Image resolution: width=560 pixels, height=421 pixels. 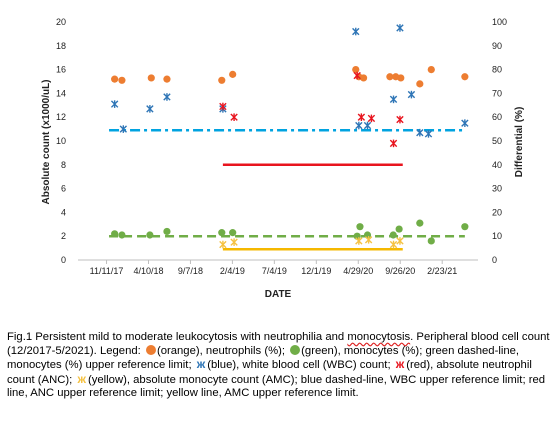 What do you see at coordinates (400, 364) in the screenshot?
I see `red-asterisk-icon: ж` at bounding box center [400, 364].